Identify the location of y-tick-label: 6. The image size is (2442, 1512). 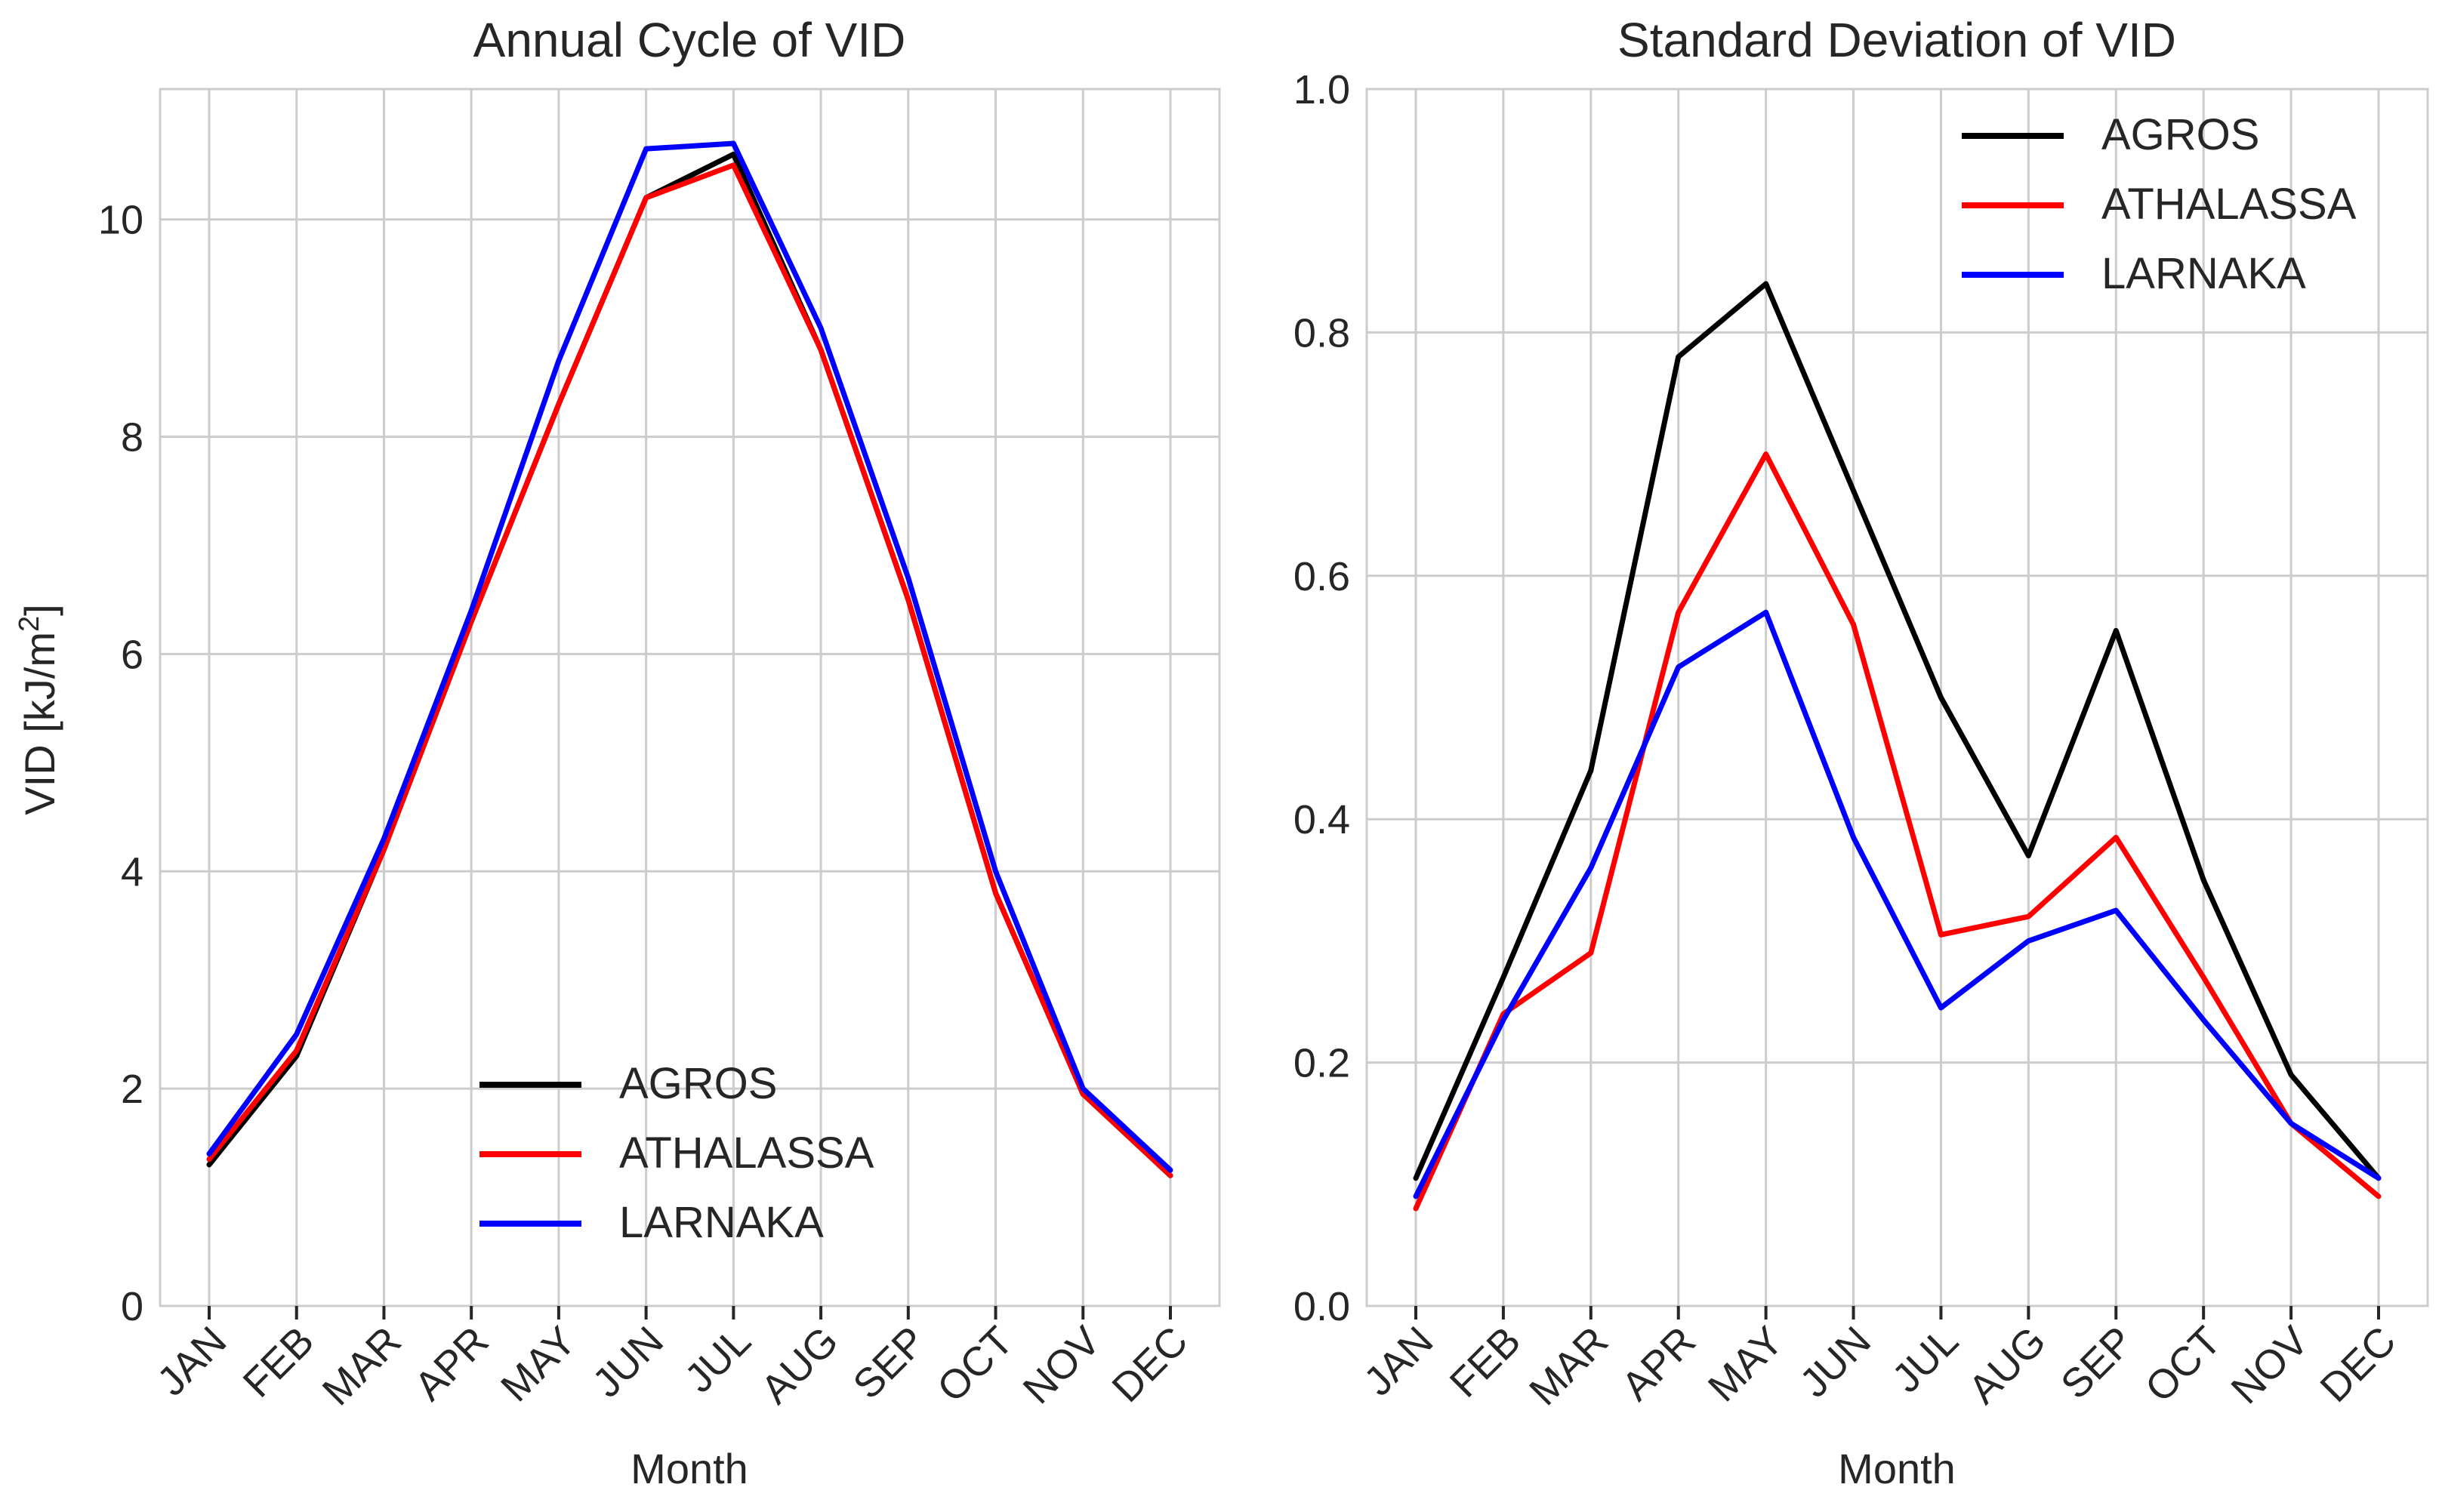
(132, 654).